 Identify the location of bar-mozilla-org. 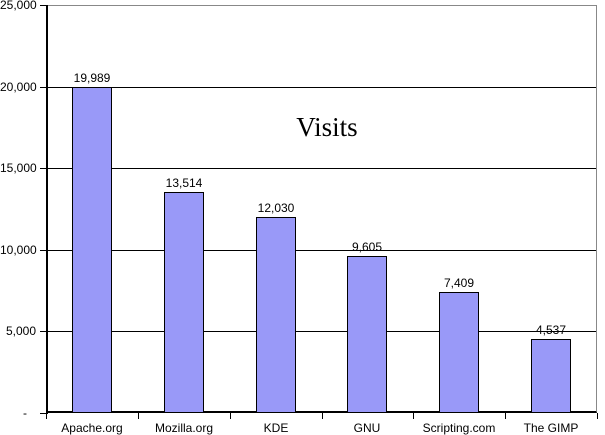
(184, 302).